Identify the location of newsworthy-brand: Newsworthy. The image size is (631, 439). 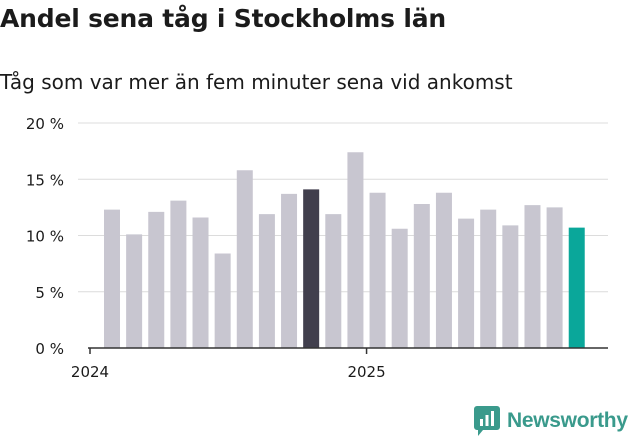
(551, 421).